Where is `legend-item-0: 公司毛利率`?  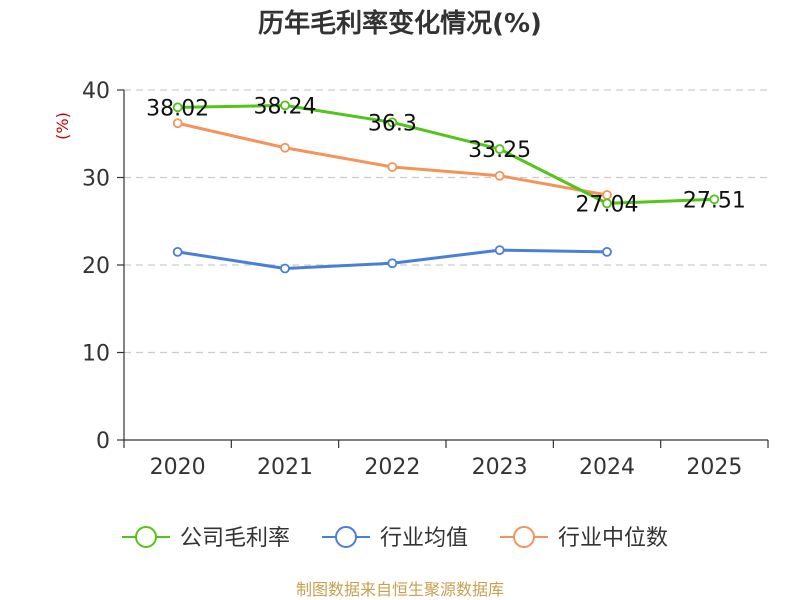
legend-item-0: 公司毛利率 is located at coordinates (206, 538).